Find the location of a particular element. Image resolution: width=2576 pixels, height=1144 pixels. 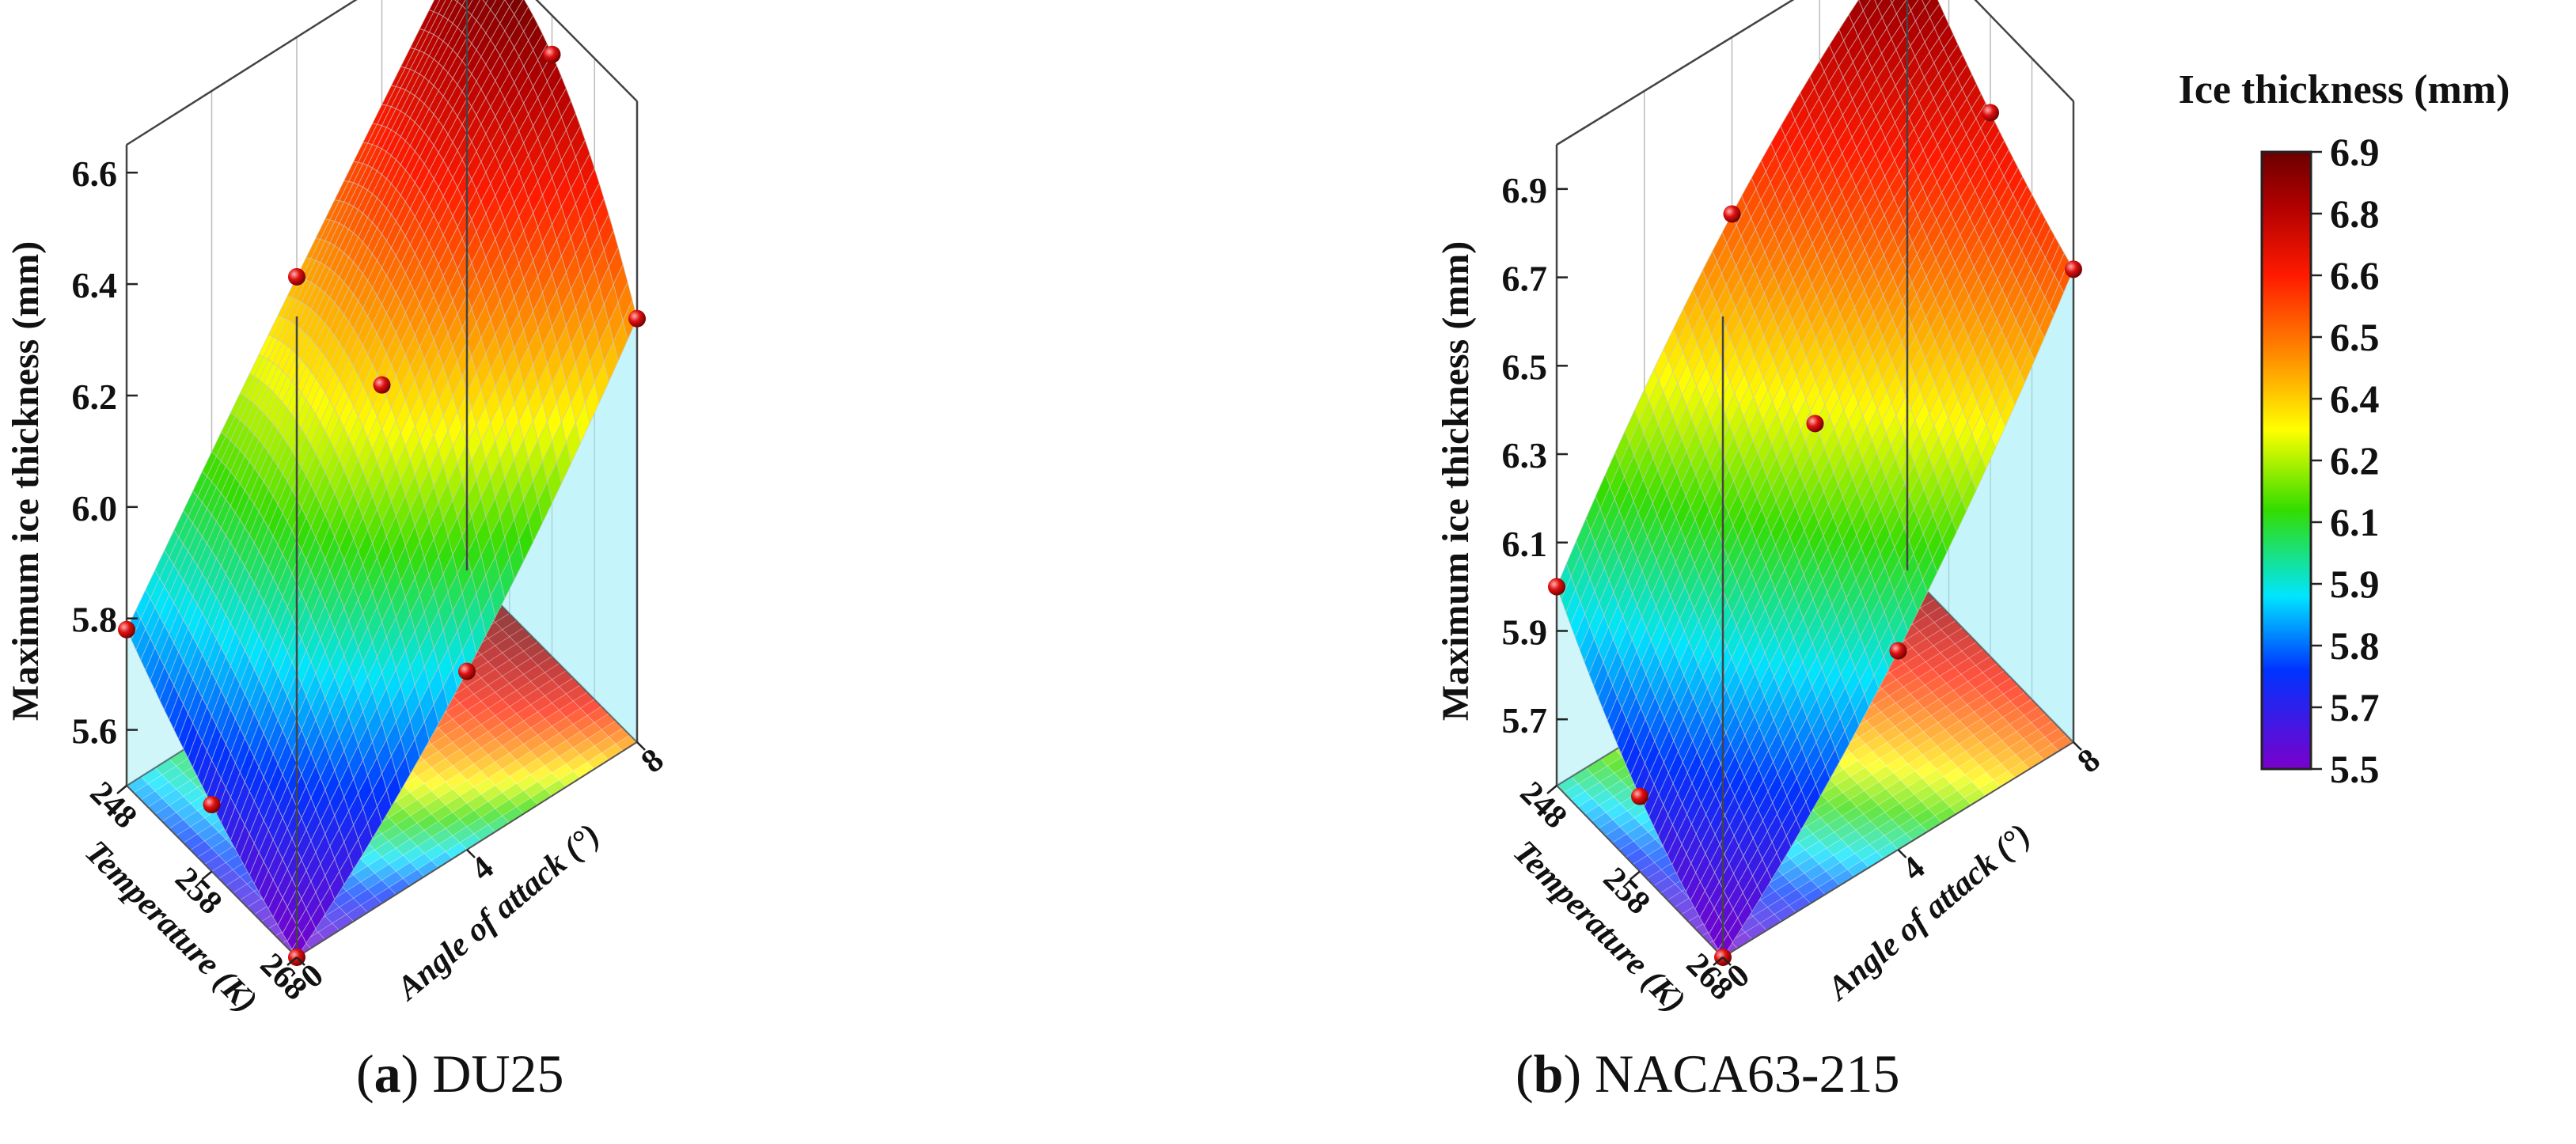

colorbar-tick-label: 6.1 is located at coordinates (2355, 522).